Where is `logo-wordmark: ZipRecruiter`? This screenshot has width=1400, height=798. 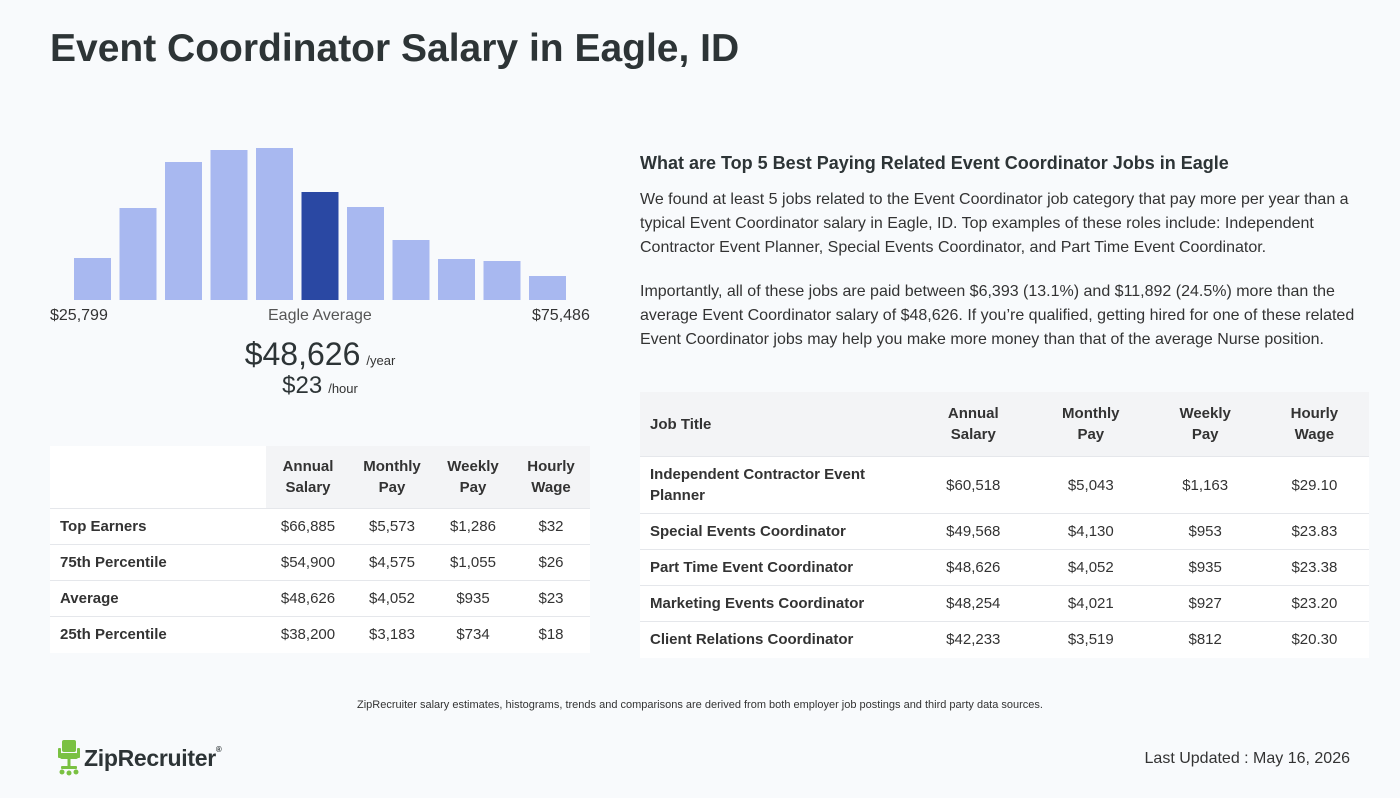 logo-wordmark: ZipRecruiter is located at coordinates (150, 757).